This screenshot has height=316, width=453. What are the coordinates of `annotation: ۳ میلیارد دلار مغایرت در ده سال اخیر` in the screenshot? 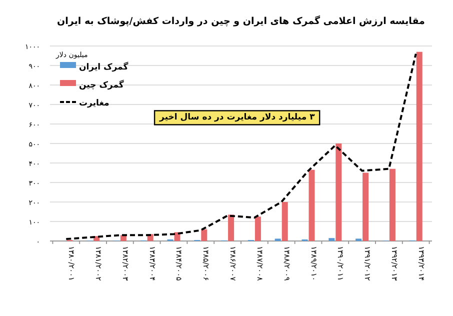 It's located at (237, 117).